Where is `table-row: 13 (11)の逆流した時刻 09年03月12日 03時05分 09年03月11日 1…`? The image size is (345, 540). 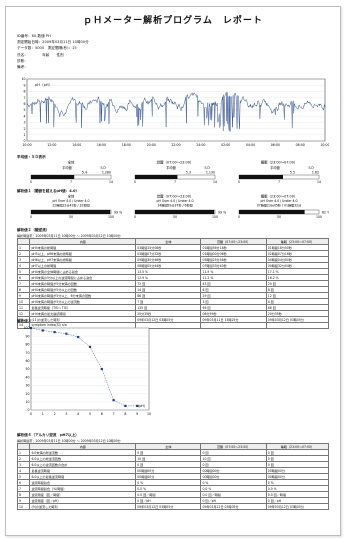
table-row: 13 (11)の逆流した時刻 09年03月12日 03時05分 09年03月11日 1… is located at coordinates (173, 319).